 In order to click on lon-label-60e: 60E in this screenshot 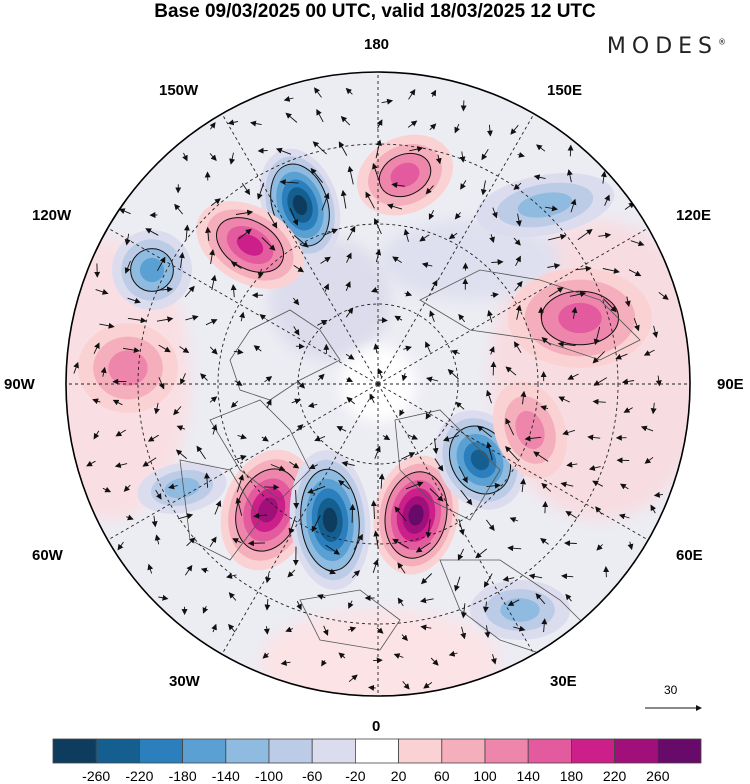, I will do `click(689, 556)`.